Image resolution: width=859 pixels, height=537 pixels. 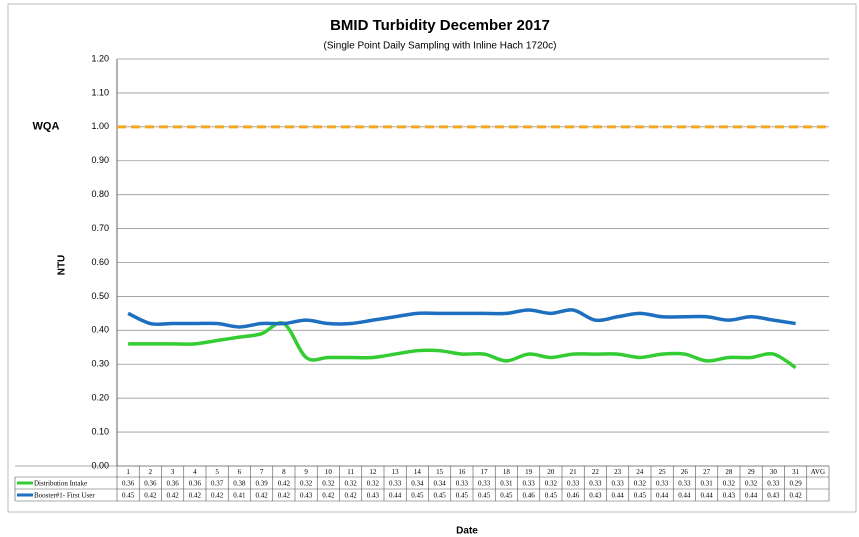 I want to click on x-tick-label: 6, so click(x=240, y=472).